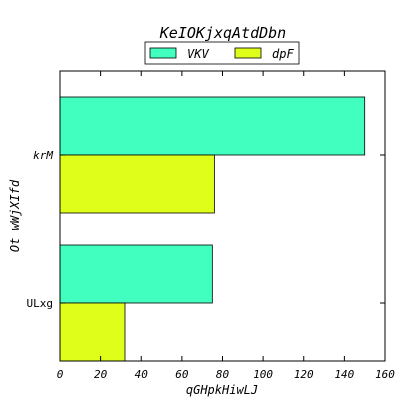 This screenshot has width=406, height=406. What do you see at coordinates (198, 54) in the screenshot?
I see `legend-label-vkv: VKV` at bounding box center [198, 54].